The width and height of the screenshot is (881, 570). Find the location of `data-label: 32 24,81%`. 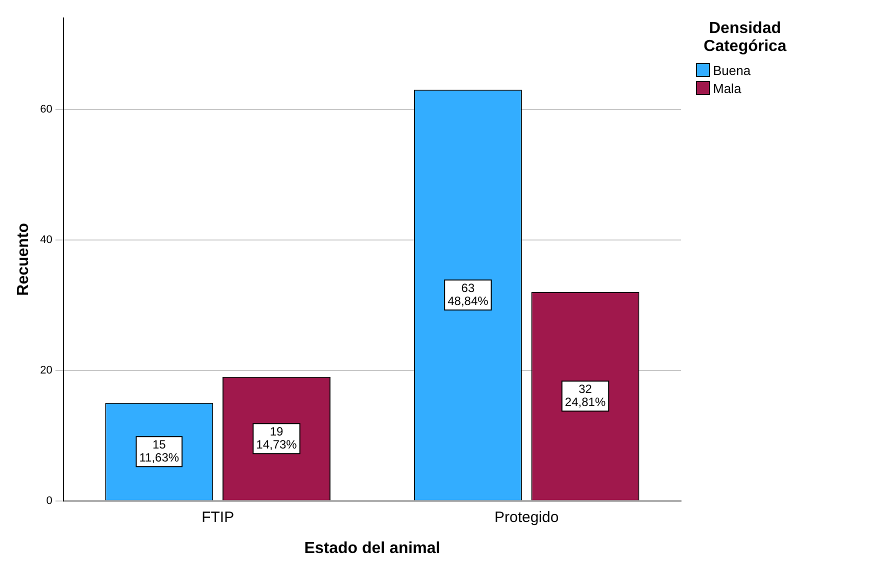

data-label: 32 24,81% is located at coordinates (585, 395).